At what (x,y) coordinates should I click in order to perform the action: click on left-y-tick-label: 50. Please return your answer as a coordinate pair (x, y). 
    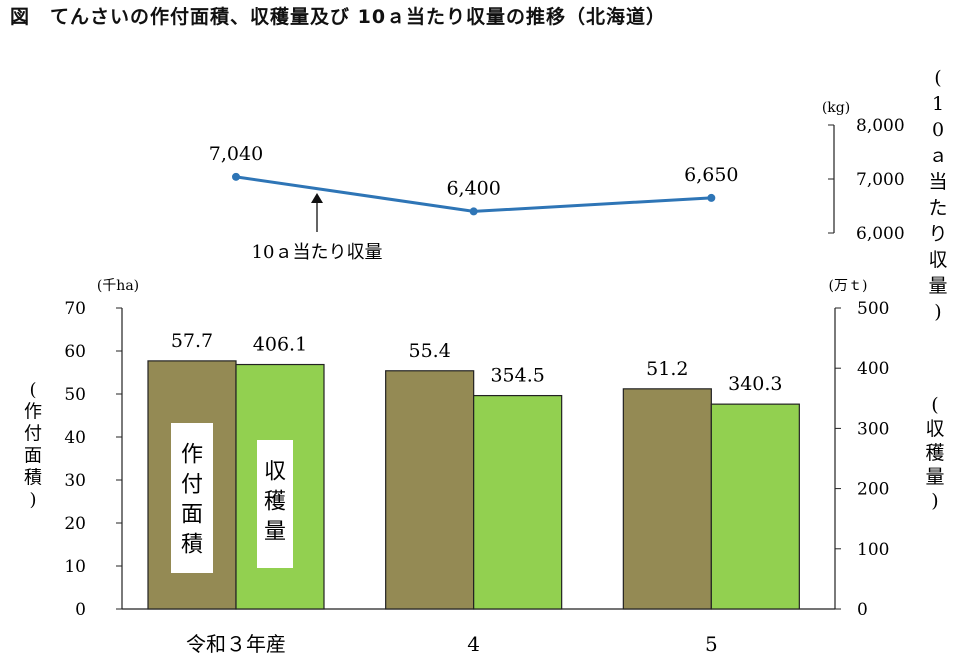
    Looking at the image, I should click on (75, 395).